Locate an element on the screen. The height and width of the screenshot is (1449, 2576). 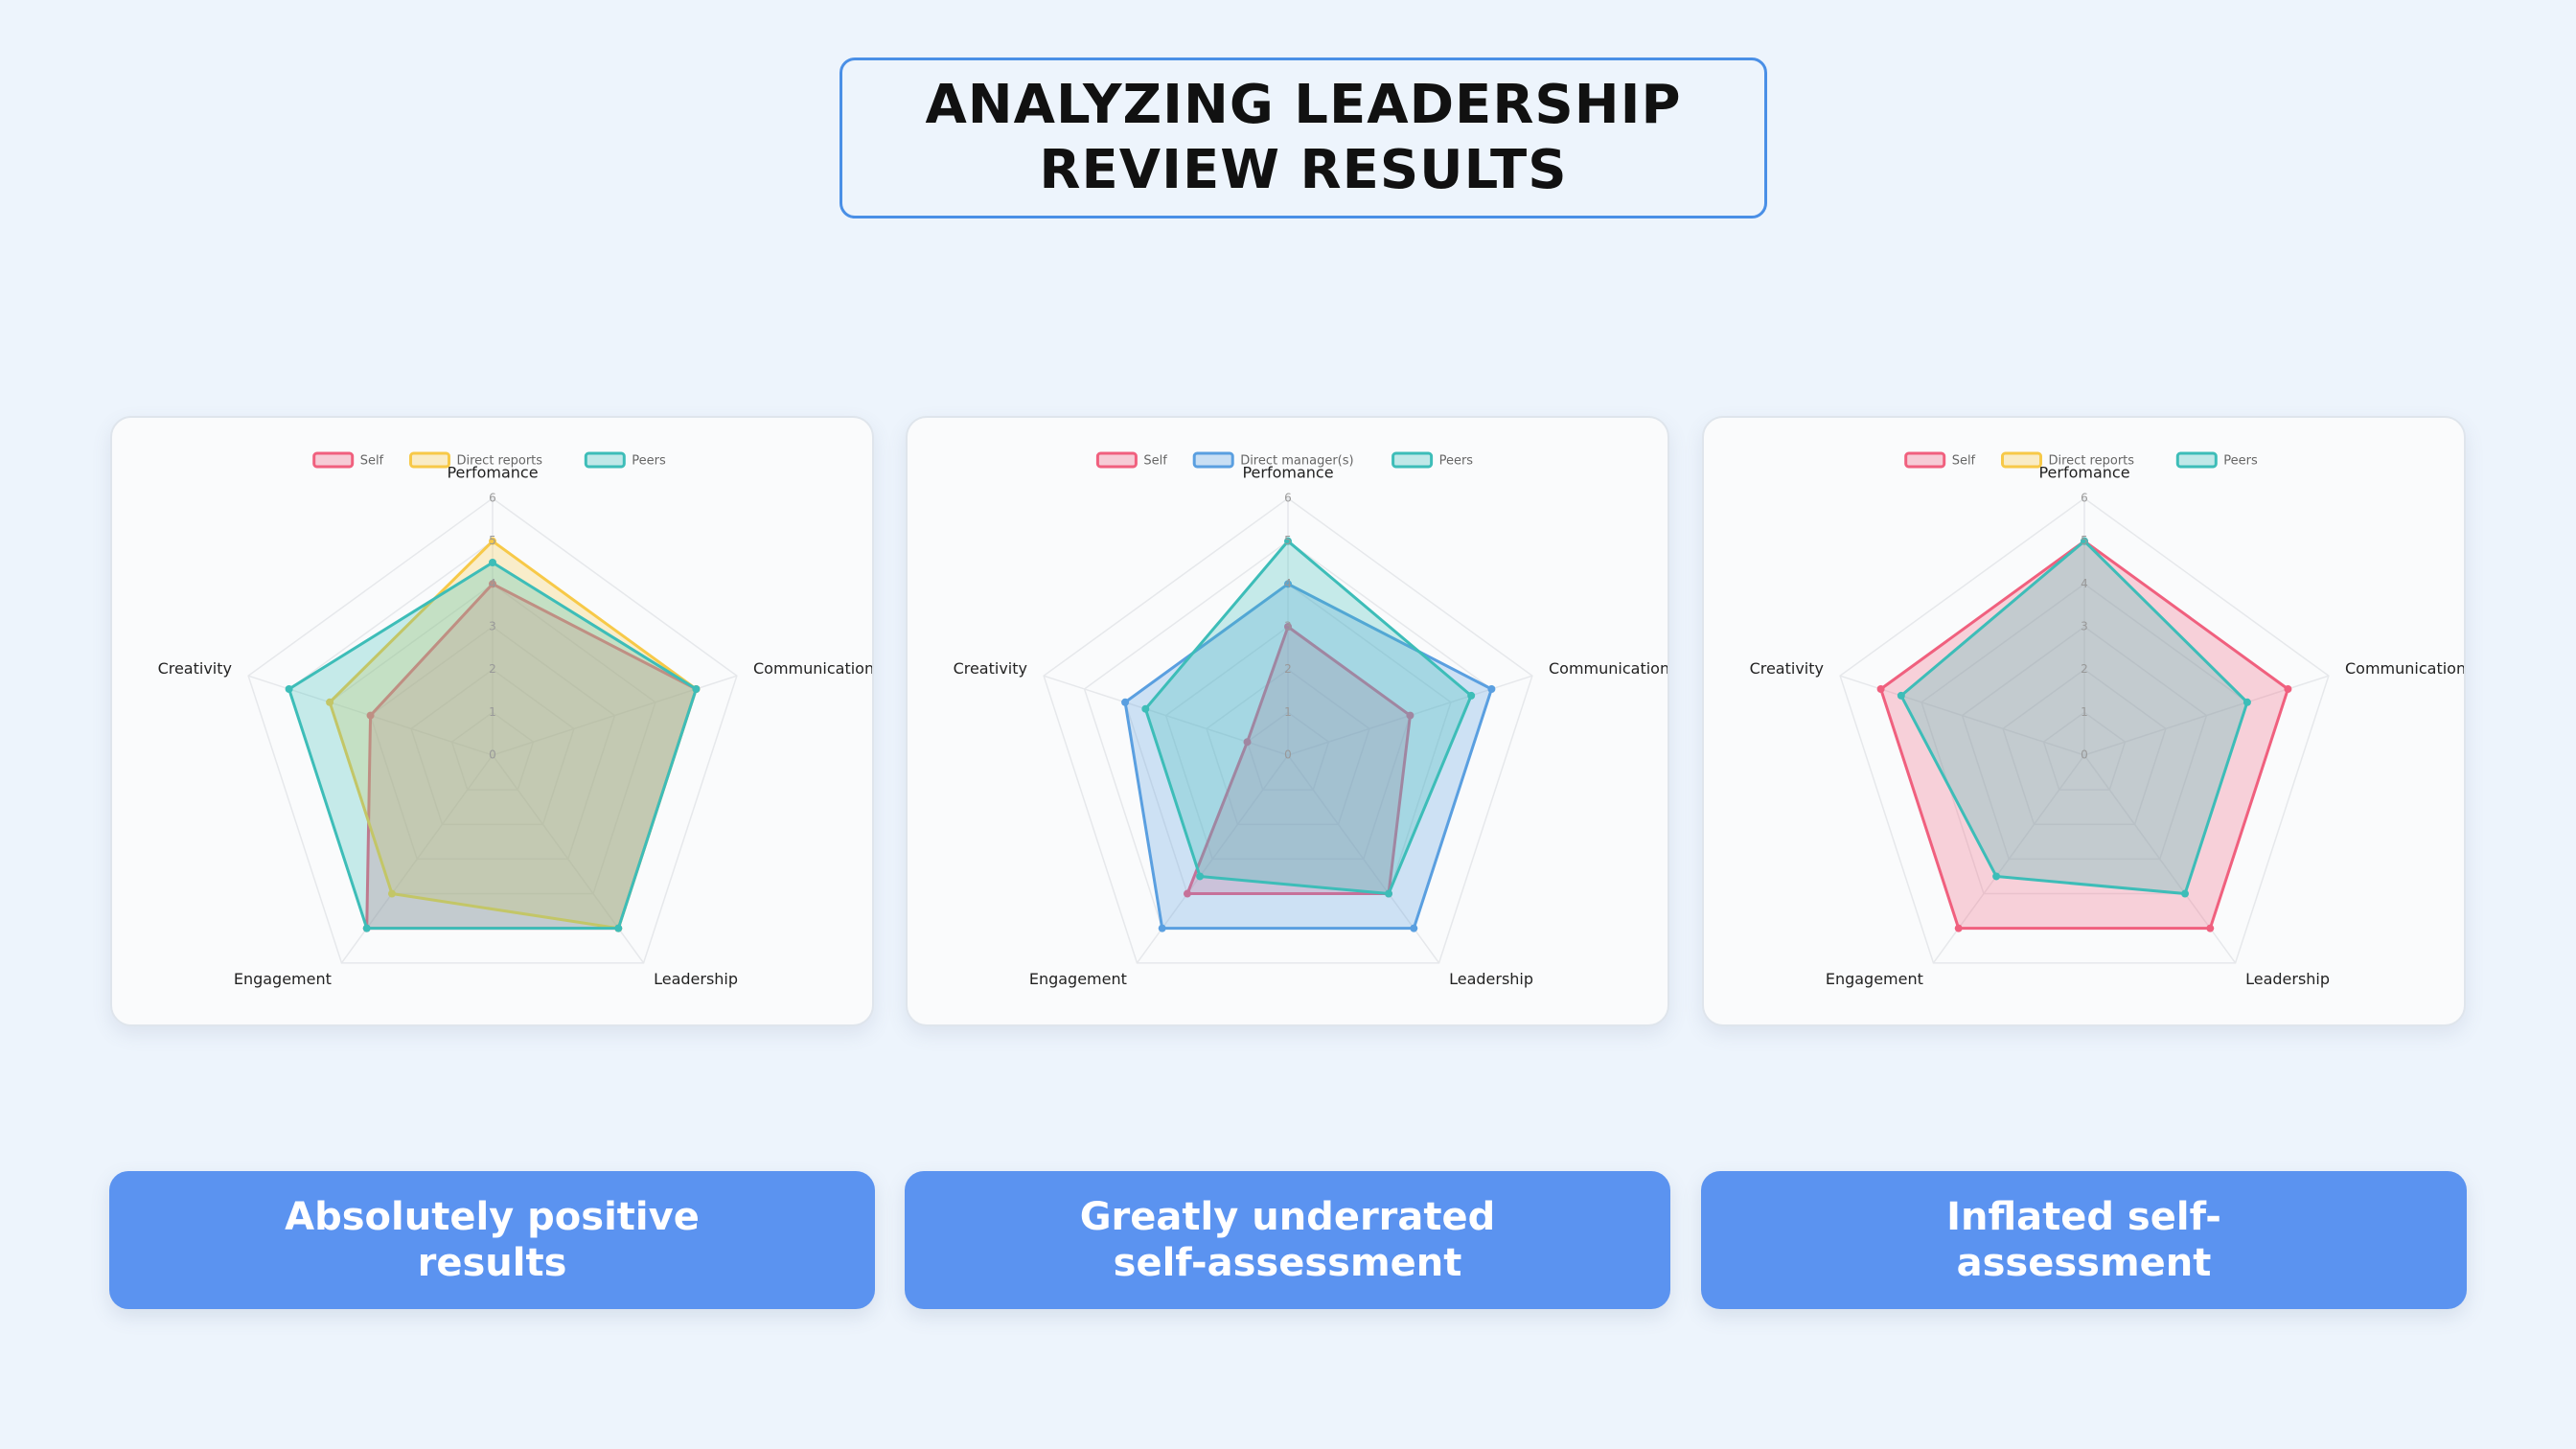
title-box: ANALYZING LEADERSHIP REVIEW RESULTS is located at coordinates (1303, 138).